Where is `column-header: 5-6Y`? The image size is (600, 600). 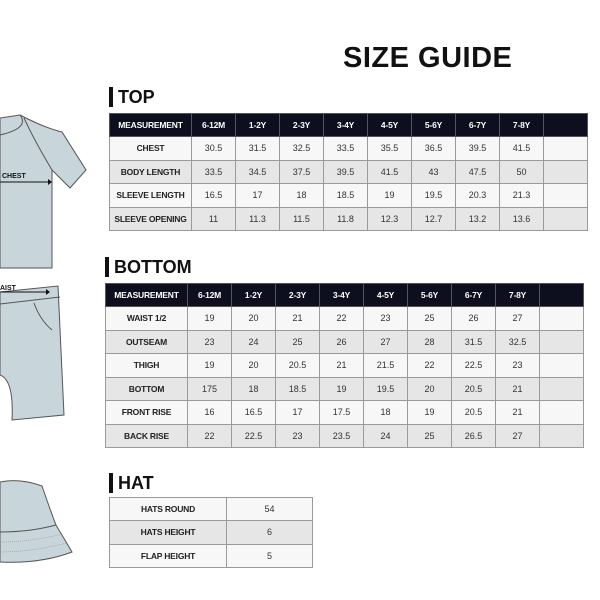
column-header: 5-6Y is located at coordinates (429, 295).